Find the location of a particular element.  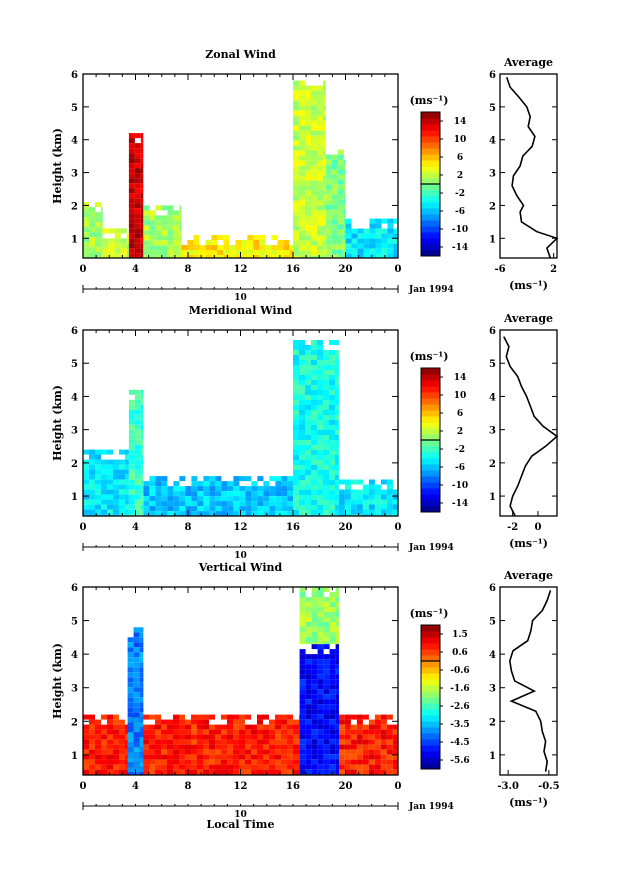

panel2-profile-frame is located at coordinates (528, 423).